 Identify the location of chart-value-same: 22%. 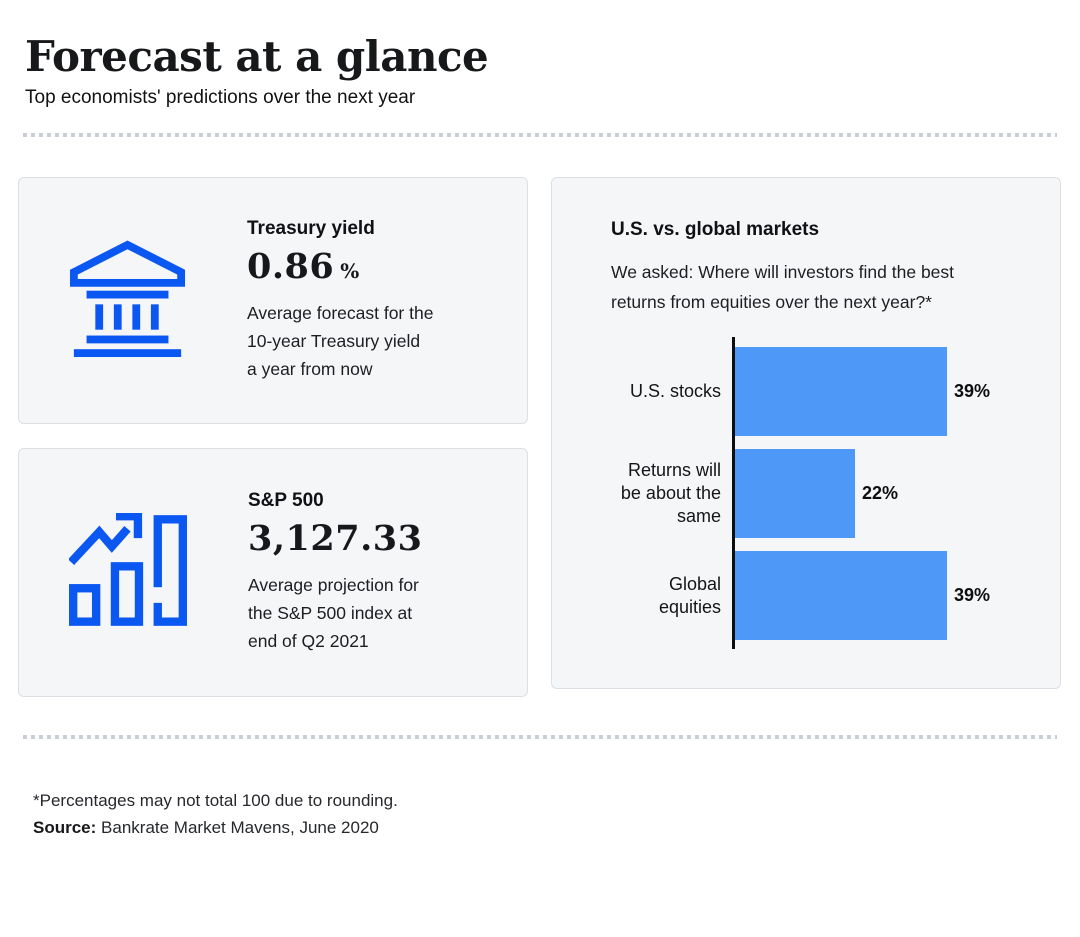
(880, 493).